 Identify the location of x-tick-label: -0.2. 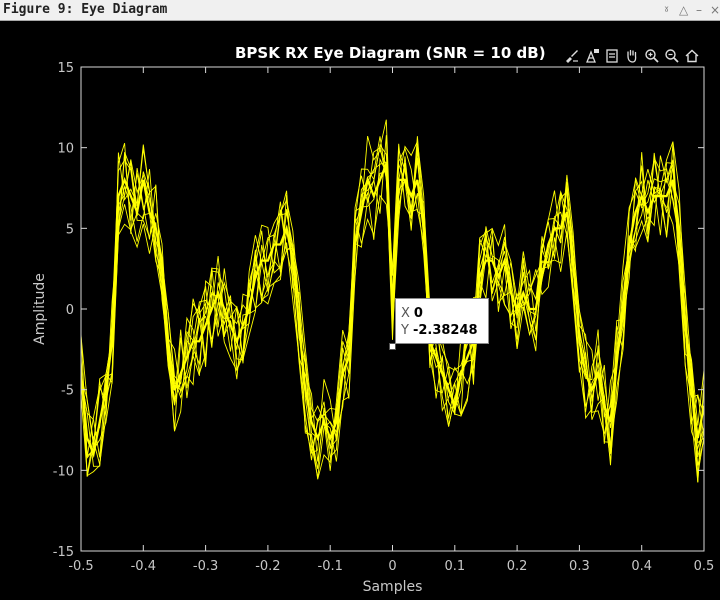
(267, 566).